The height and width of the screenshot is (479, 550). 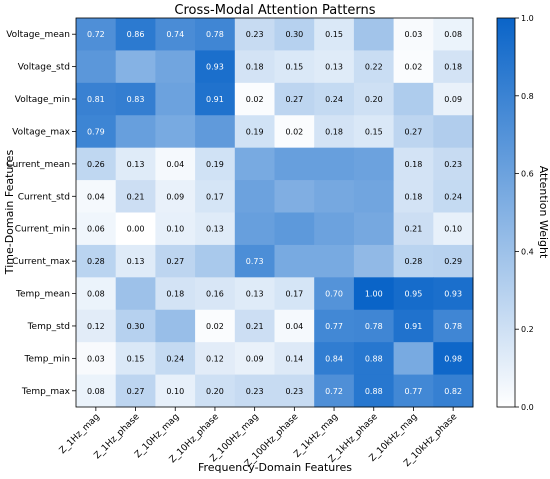 I want to click on chart-title: Cross-Modal Attention Patterns, so click(x=274, y=10).